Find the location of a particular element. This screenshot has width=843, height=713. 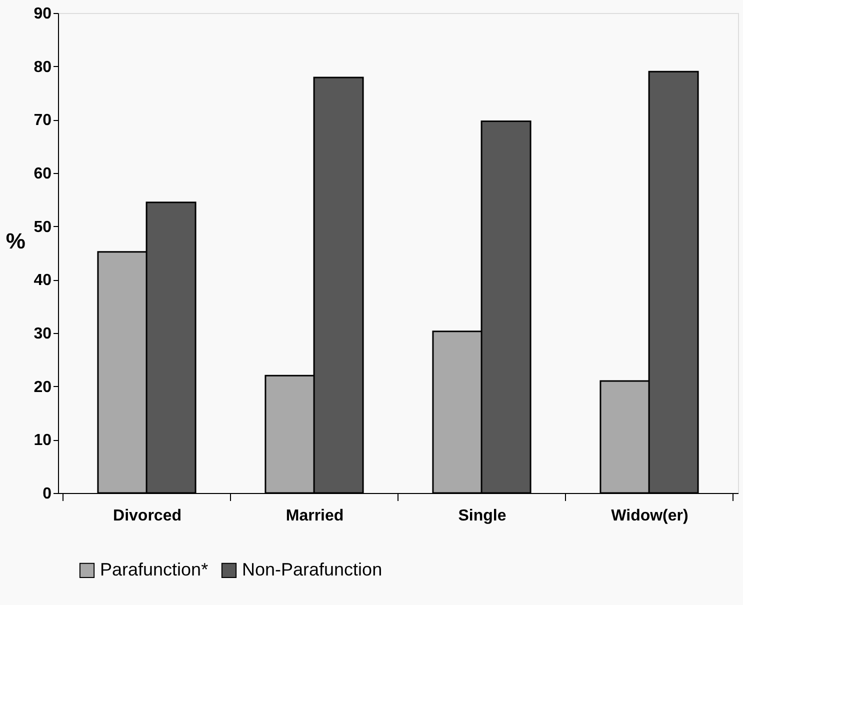

y-tick-label: 90 is located at coordinates (43, 14).